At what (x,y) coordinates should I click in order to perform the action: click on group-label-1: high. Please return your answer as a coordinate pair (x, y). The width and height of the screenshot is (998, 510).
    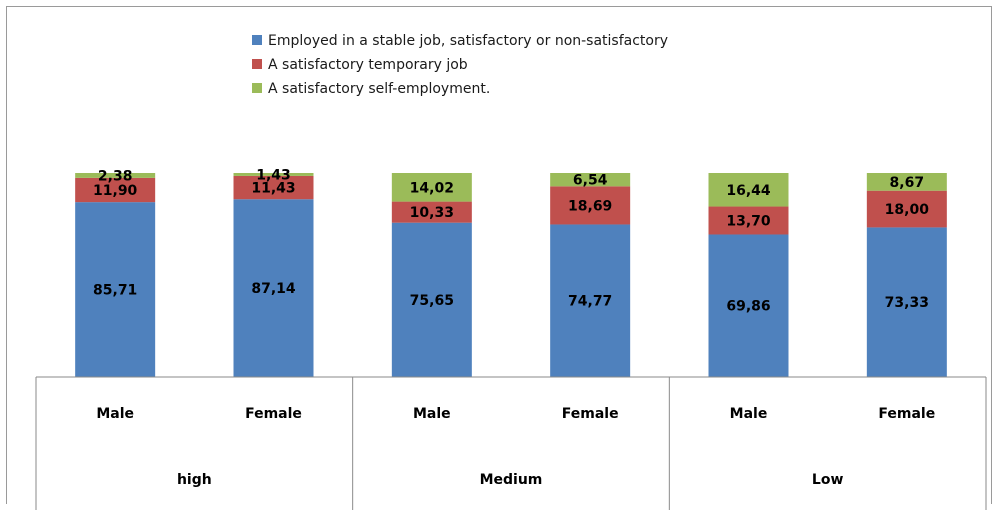
    Looking at the image, I should click on (194, 480).